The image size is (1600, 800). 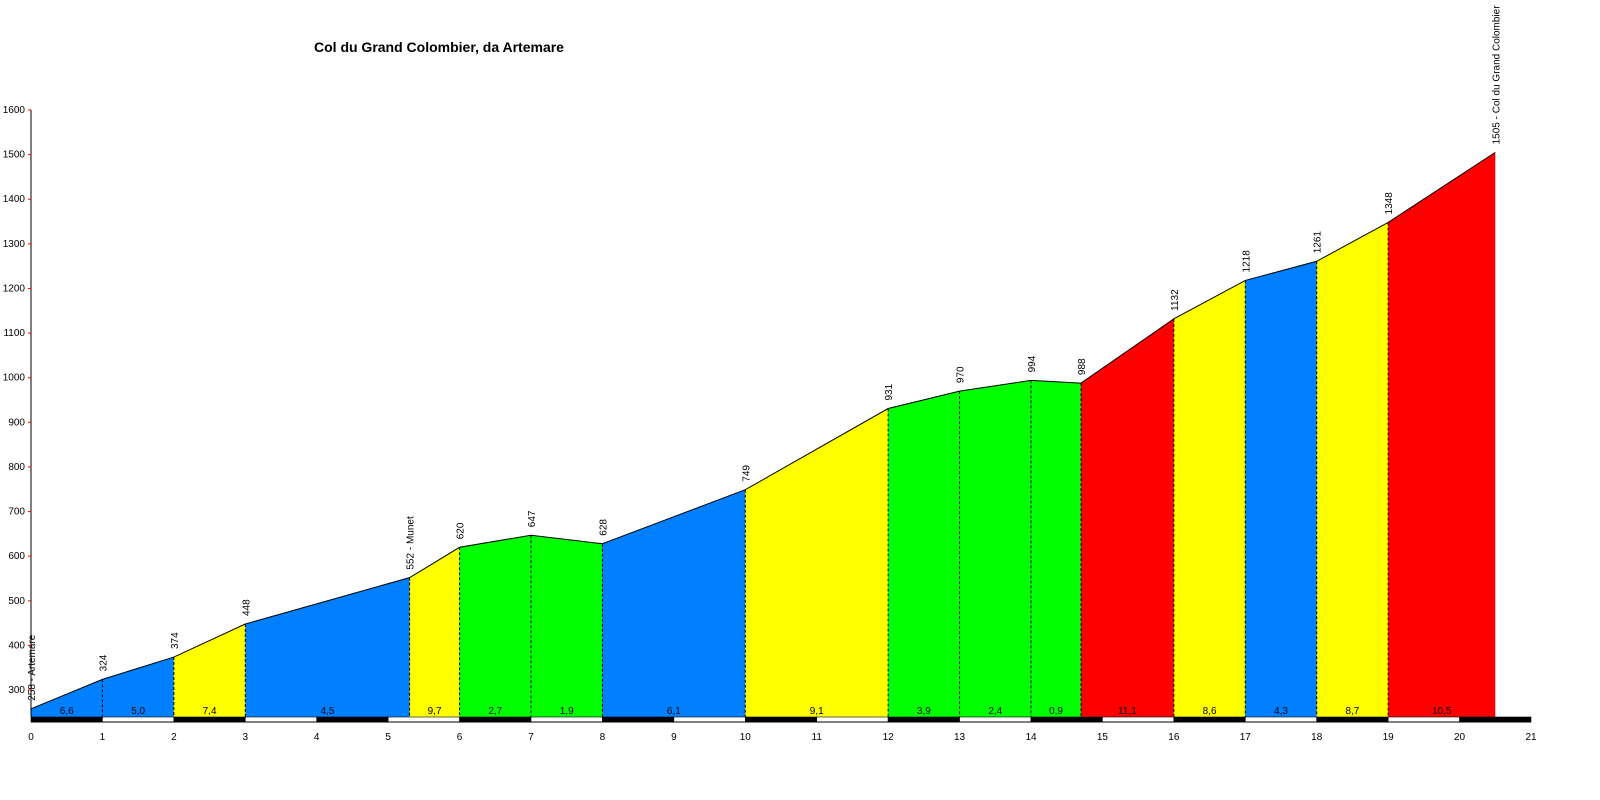 I want to click on x-tick-label: 5, so click(x=388, y=737).